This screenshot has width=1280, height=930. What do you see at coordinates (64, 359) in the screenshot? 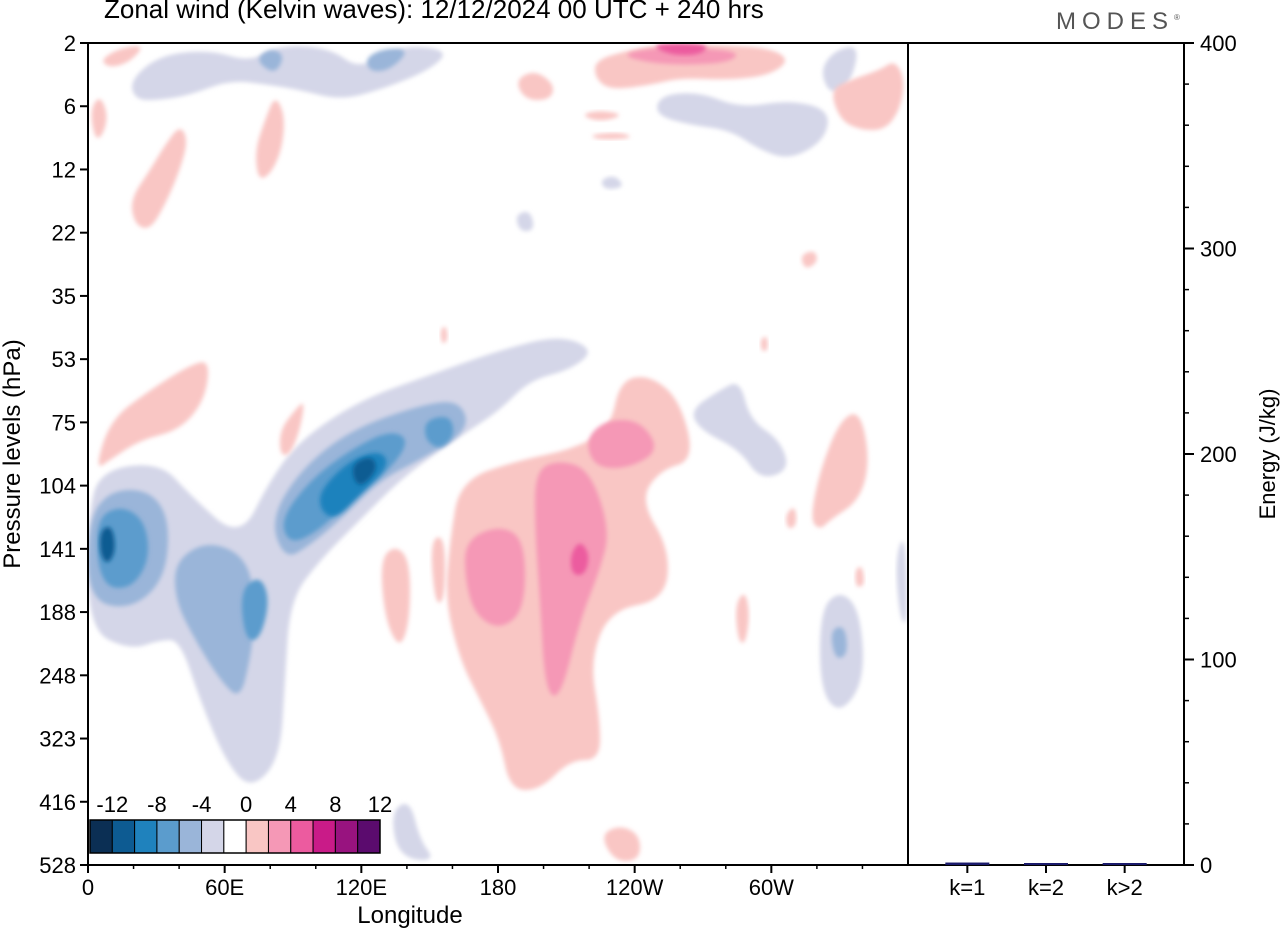
I see `y-tick-label: 53` at bounding box center [64, 359].